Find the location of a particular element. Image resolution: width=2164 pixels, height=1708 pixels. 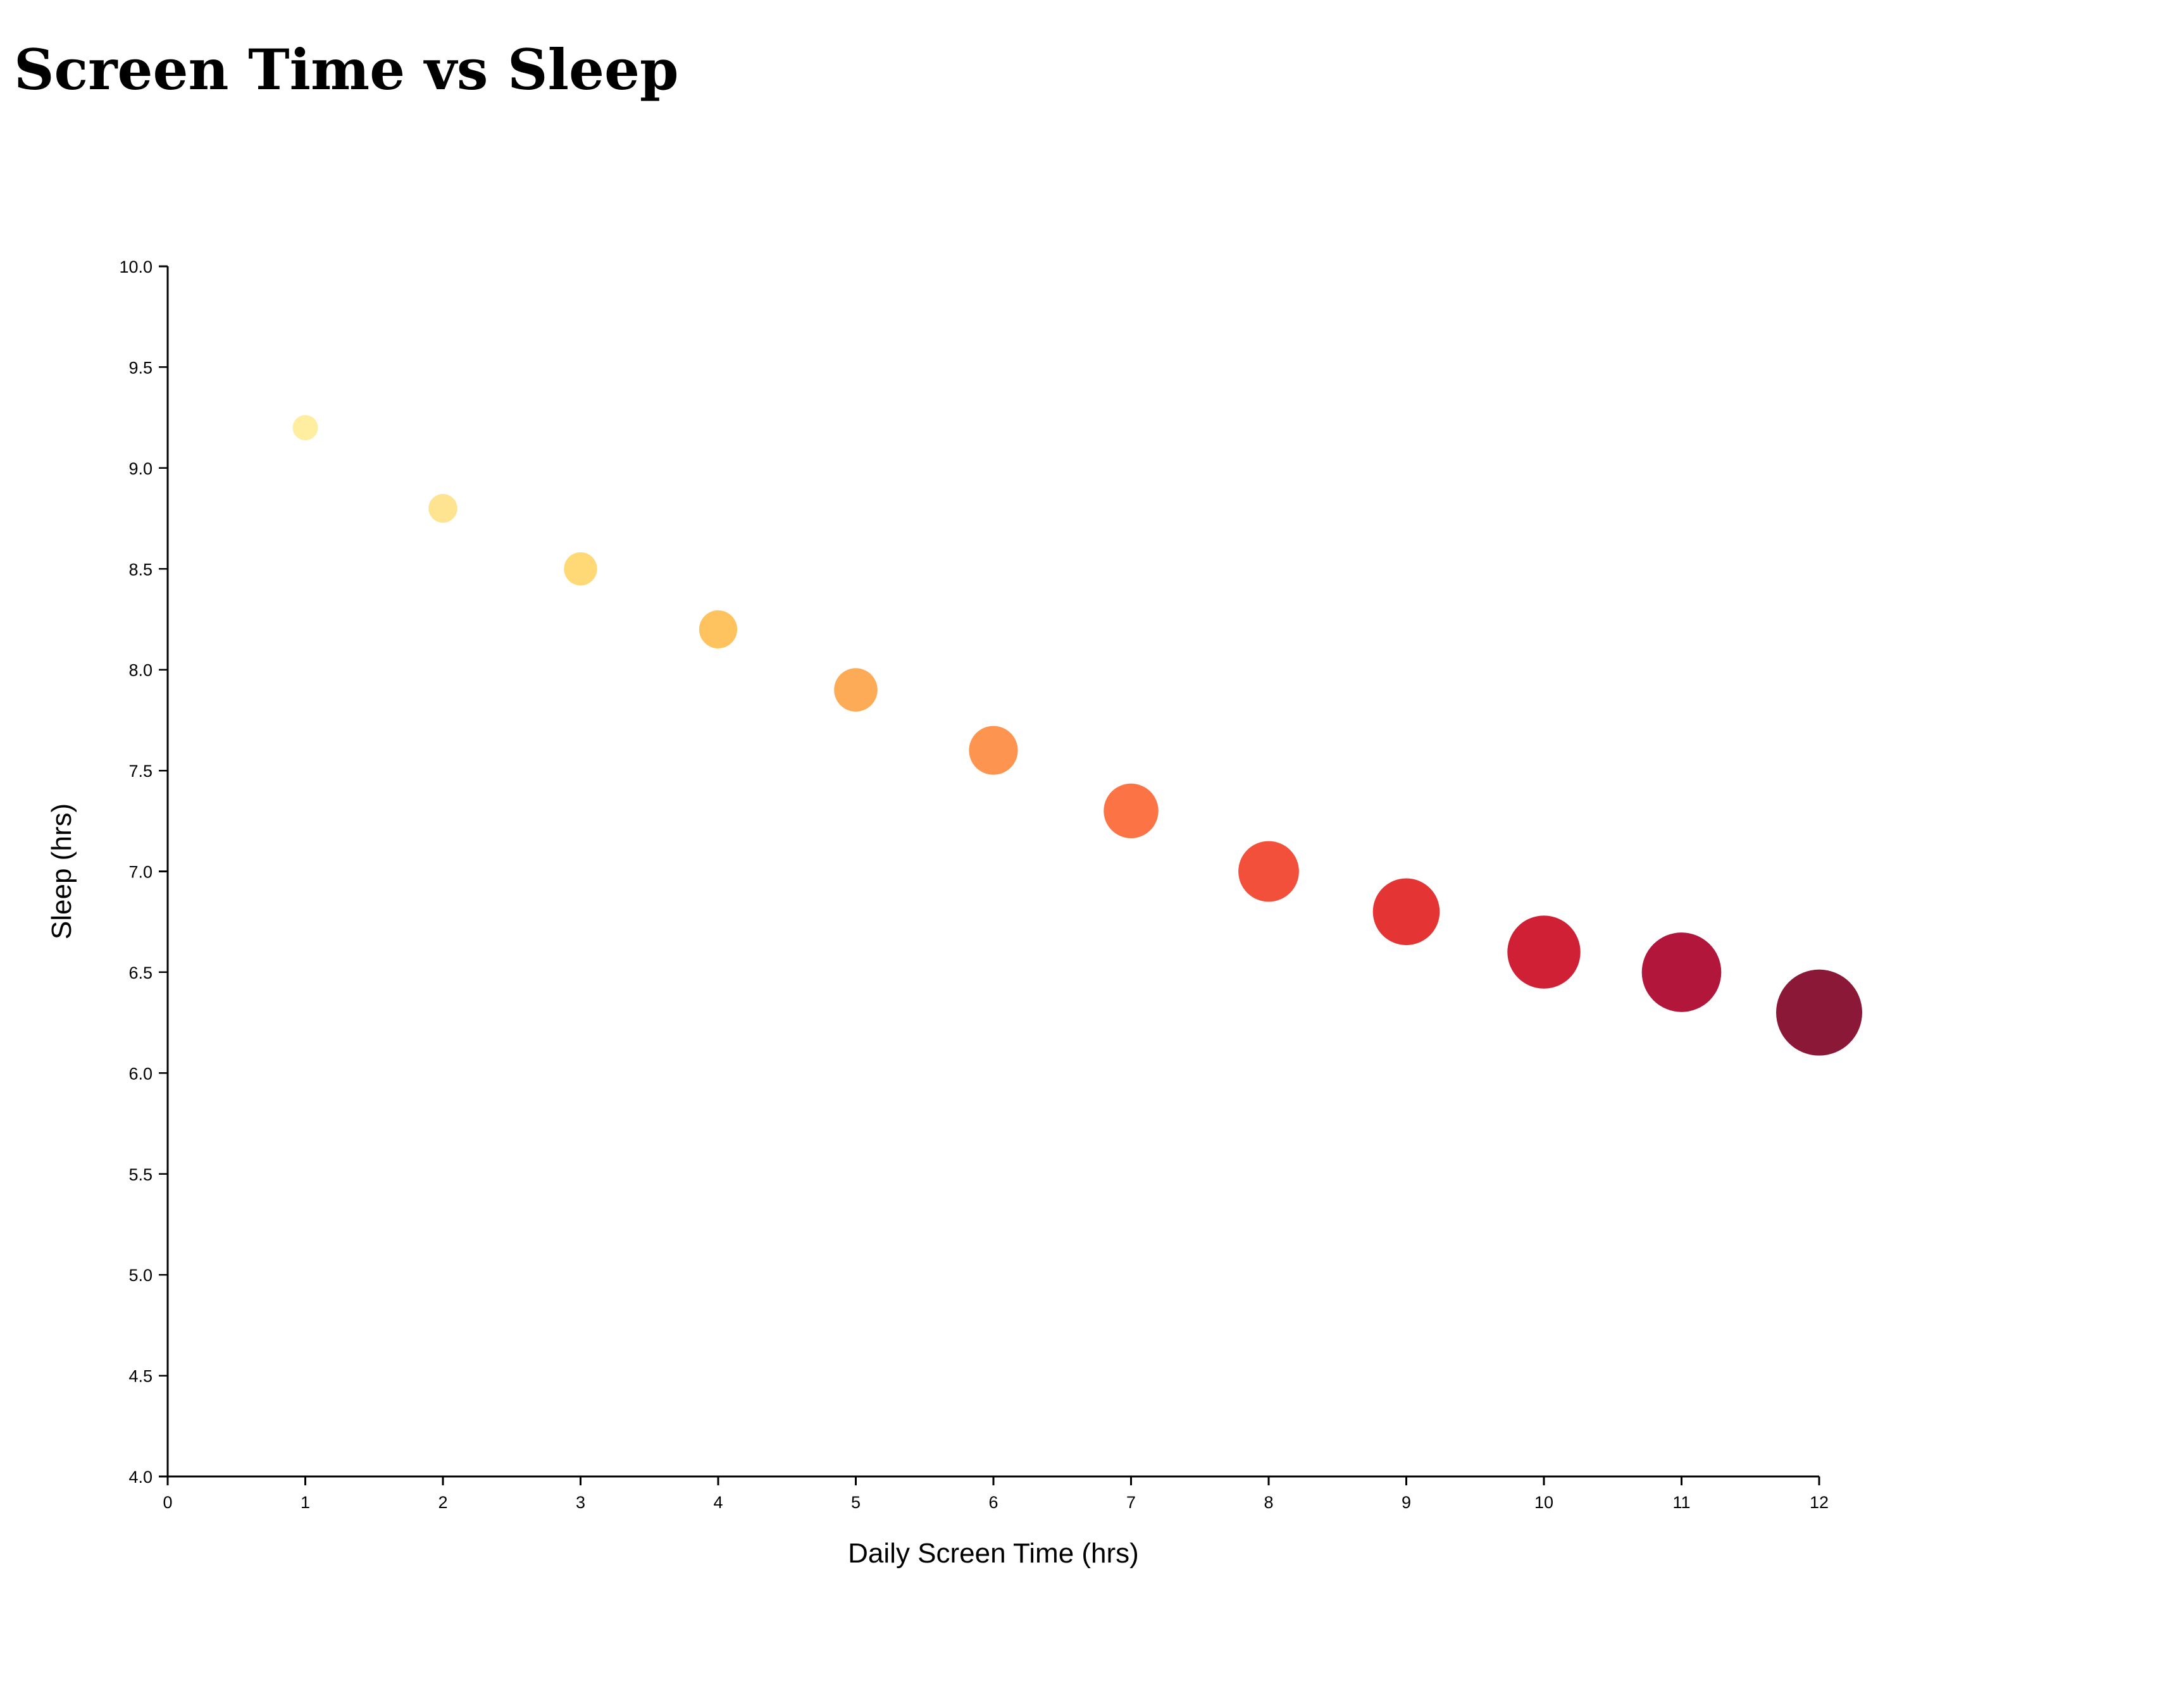

x-tick-label: 12 is located at coordinates (1820, 1502).